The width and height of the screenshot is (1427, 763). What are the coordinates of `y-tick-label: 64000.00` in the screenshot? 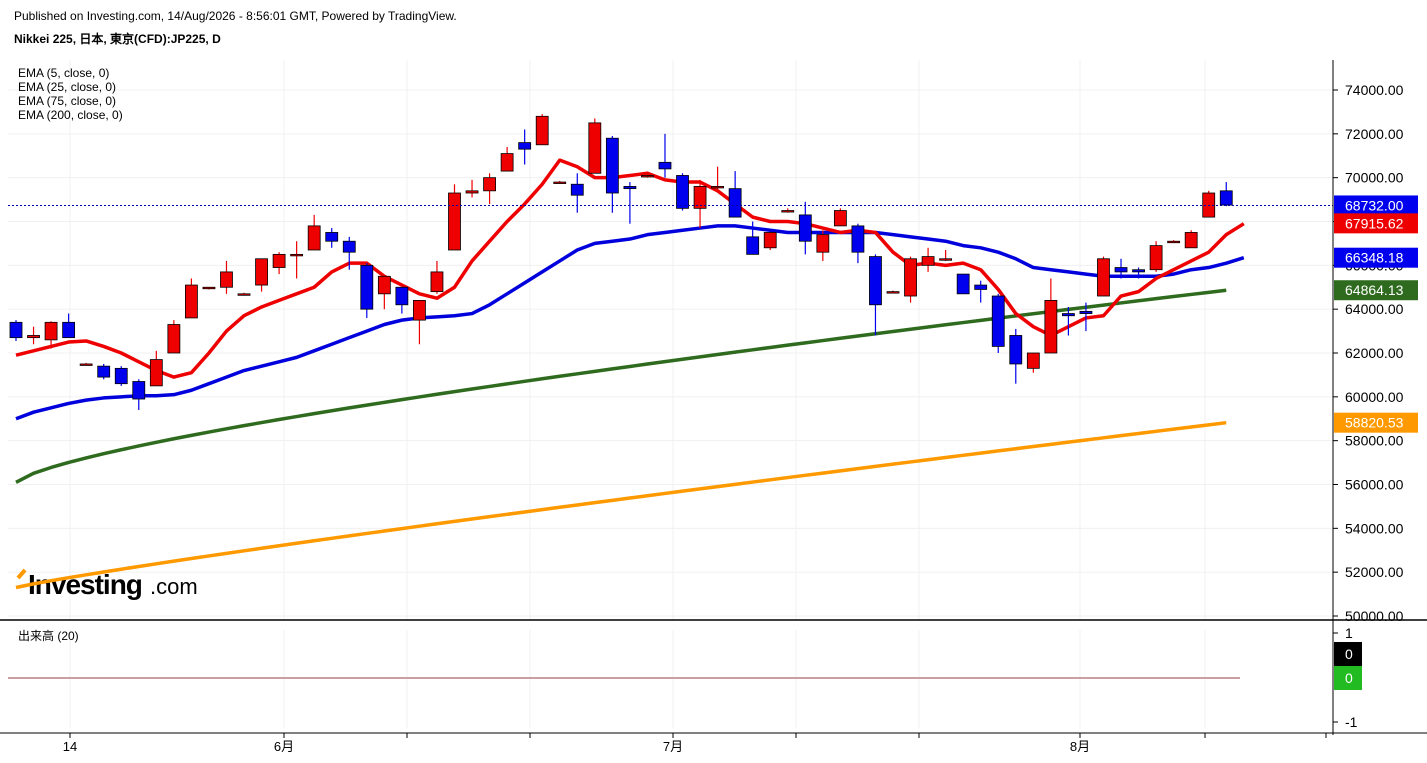 It's located at (1374, 309).